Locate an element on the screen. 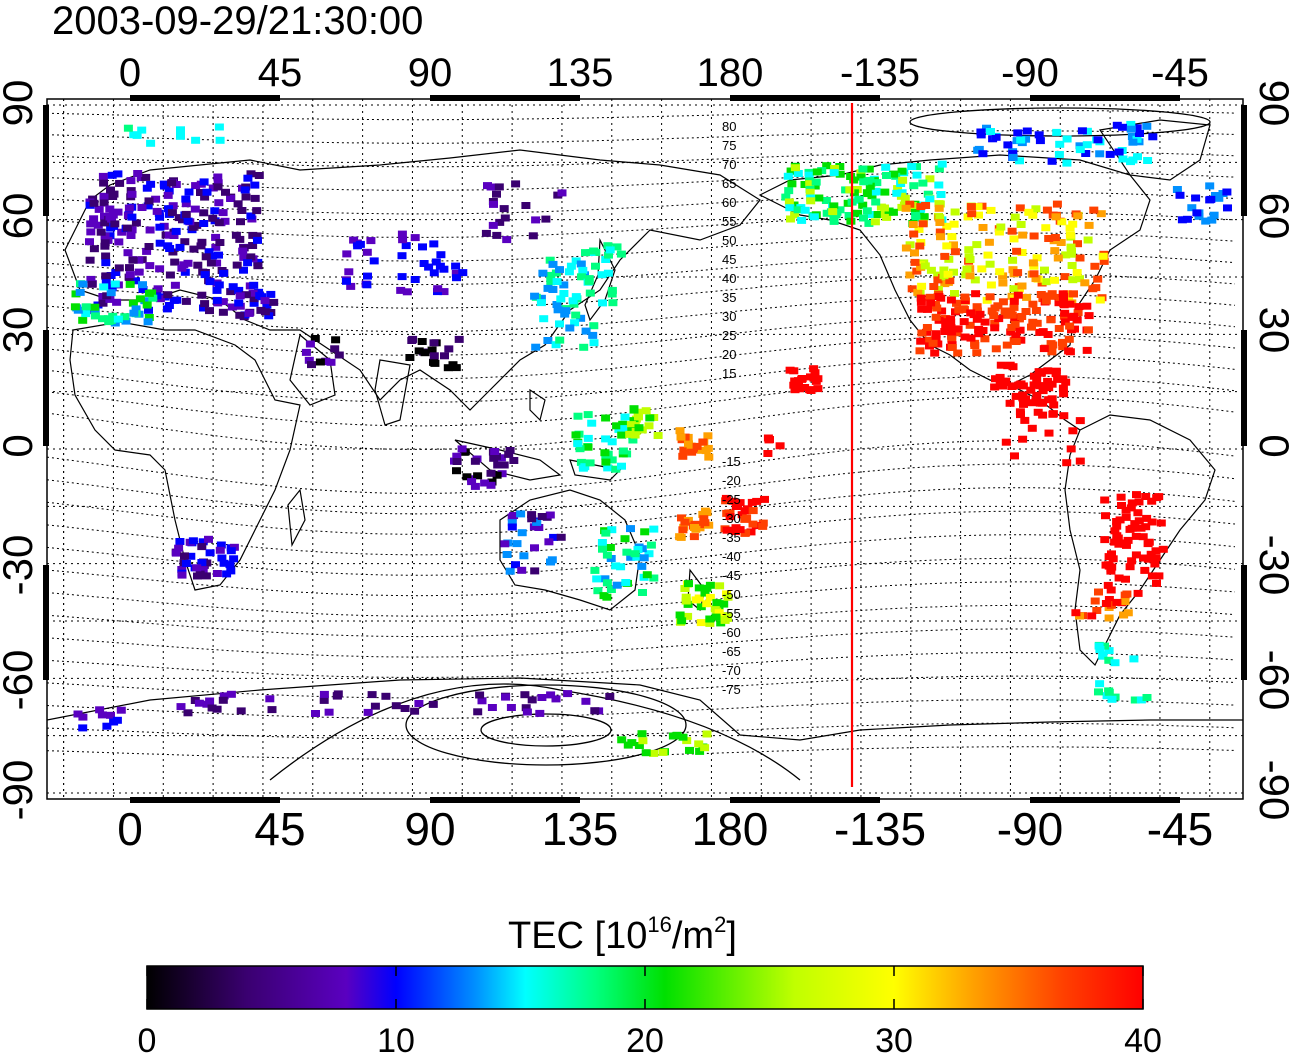 The image size is (1292, 1057). lon-tick-bottom: -45 is located at coordinates (1180, 829).